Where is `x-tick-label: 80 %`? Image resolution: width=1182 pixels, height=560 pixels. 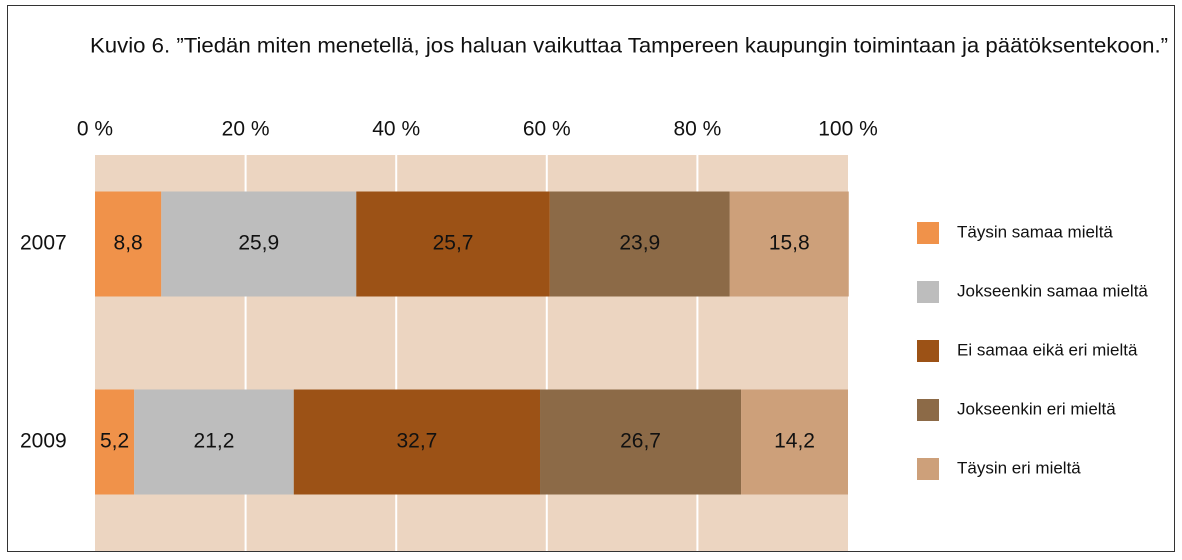
x-tick-label: 80 % is located at coordinates (697, 129).